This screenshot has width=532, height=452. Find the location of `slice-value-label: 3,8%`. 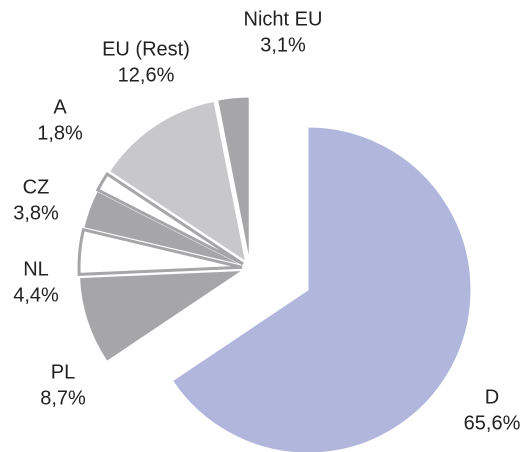

slice-value-label: 3,8% is located at coordinates (36, 213).